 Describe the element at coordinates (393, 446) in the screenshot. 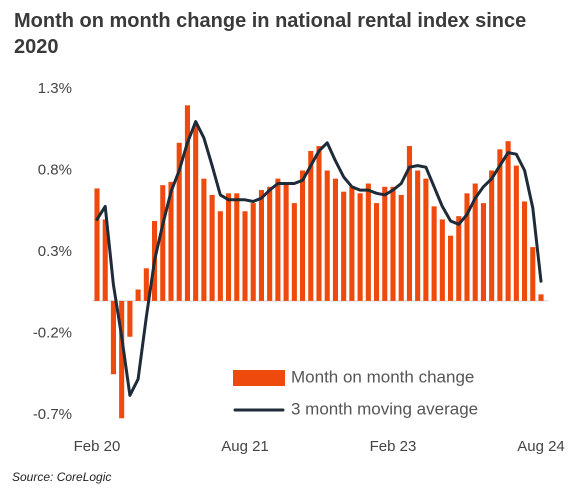

I see `x-tick-label: Feb 23` at that location.